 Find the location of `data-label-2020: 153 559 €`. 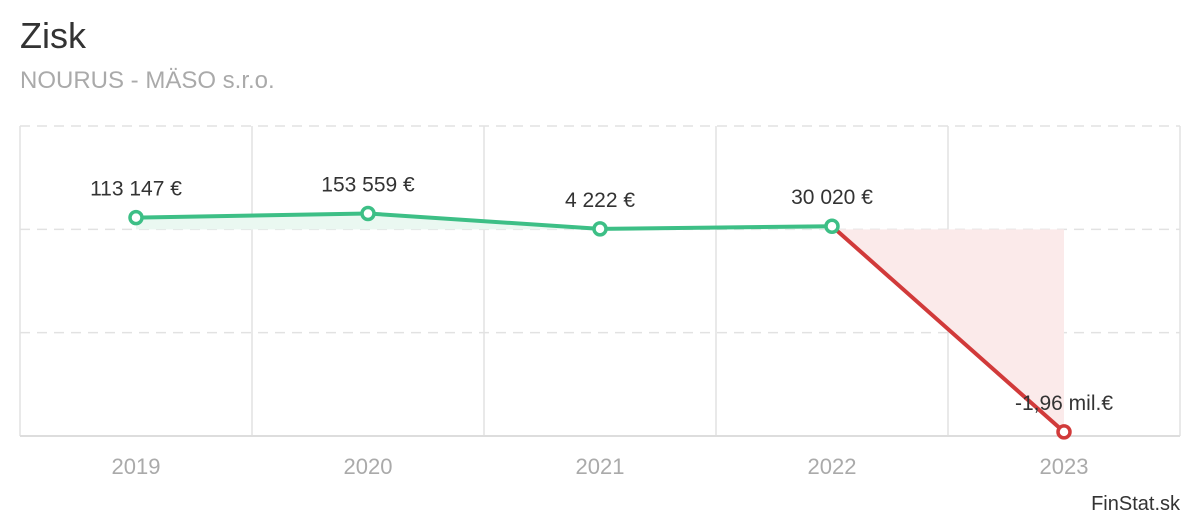

data-label-2020: 153 559 € is located at coordinates (368, 184).